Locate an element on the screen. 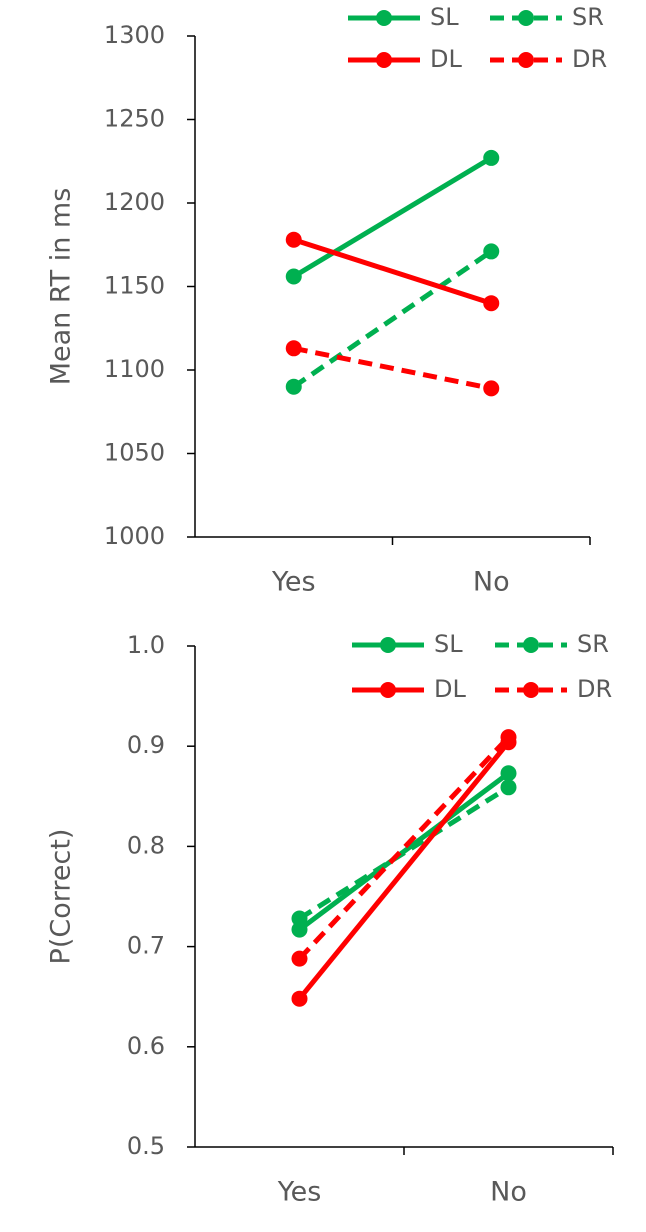 This screenshot has height=1232, width=646. y-tick-label: 1250 is located at coordinates (134, 119).